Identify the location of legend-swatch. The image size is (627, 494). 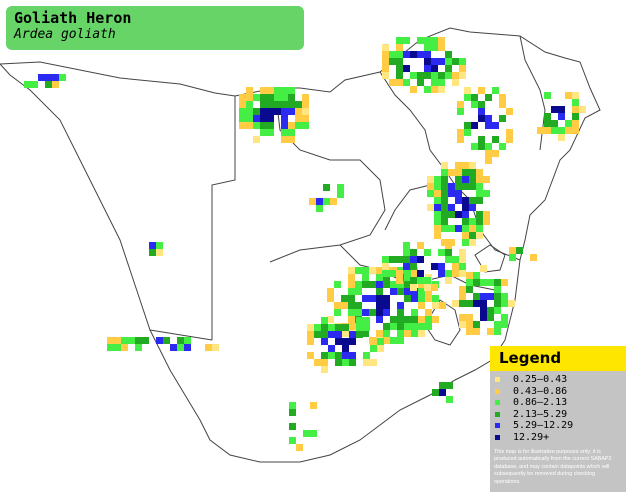
(497, 426).